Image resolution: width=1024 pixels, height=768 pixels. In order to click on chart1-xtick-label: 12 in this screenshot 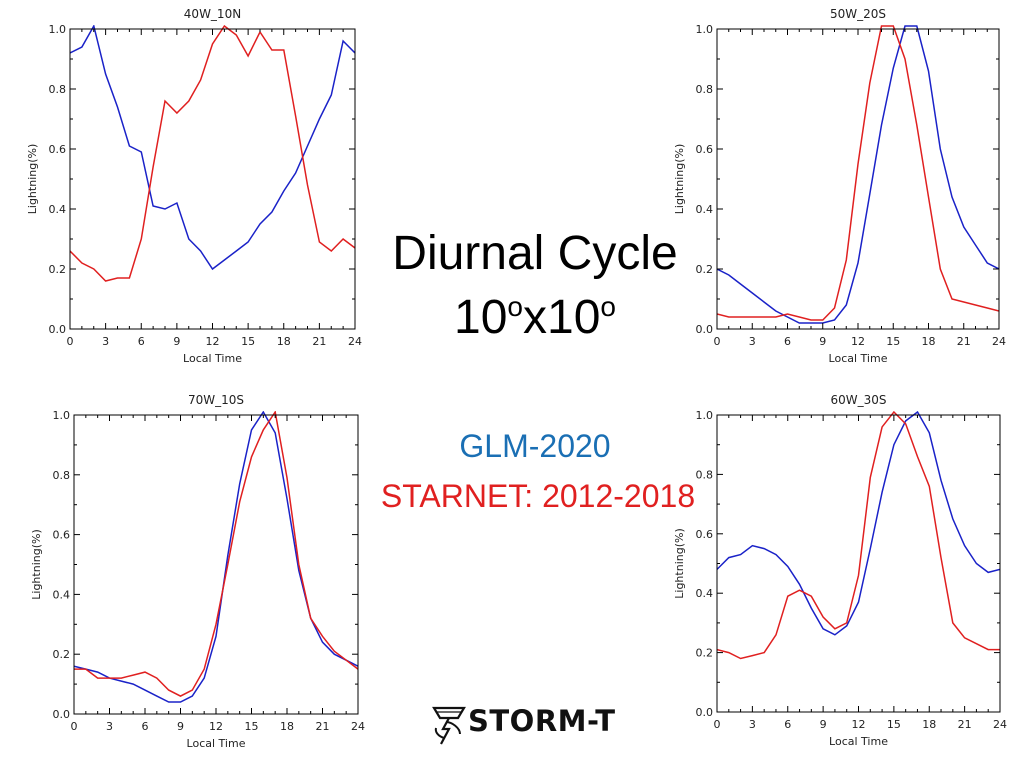, I will do `click(213, 341)`.